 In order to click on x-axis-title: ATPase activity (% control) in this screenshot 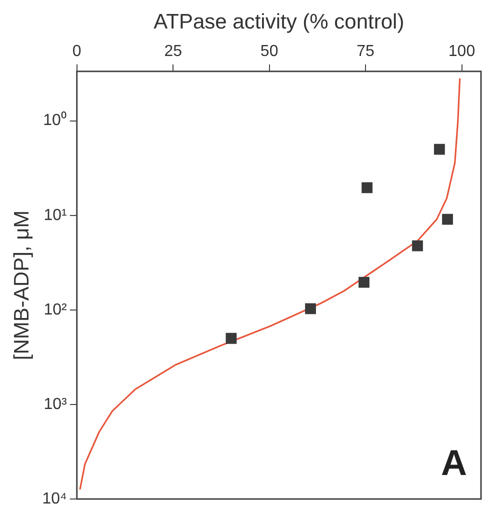, I will do `click(279, 22)`.